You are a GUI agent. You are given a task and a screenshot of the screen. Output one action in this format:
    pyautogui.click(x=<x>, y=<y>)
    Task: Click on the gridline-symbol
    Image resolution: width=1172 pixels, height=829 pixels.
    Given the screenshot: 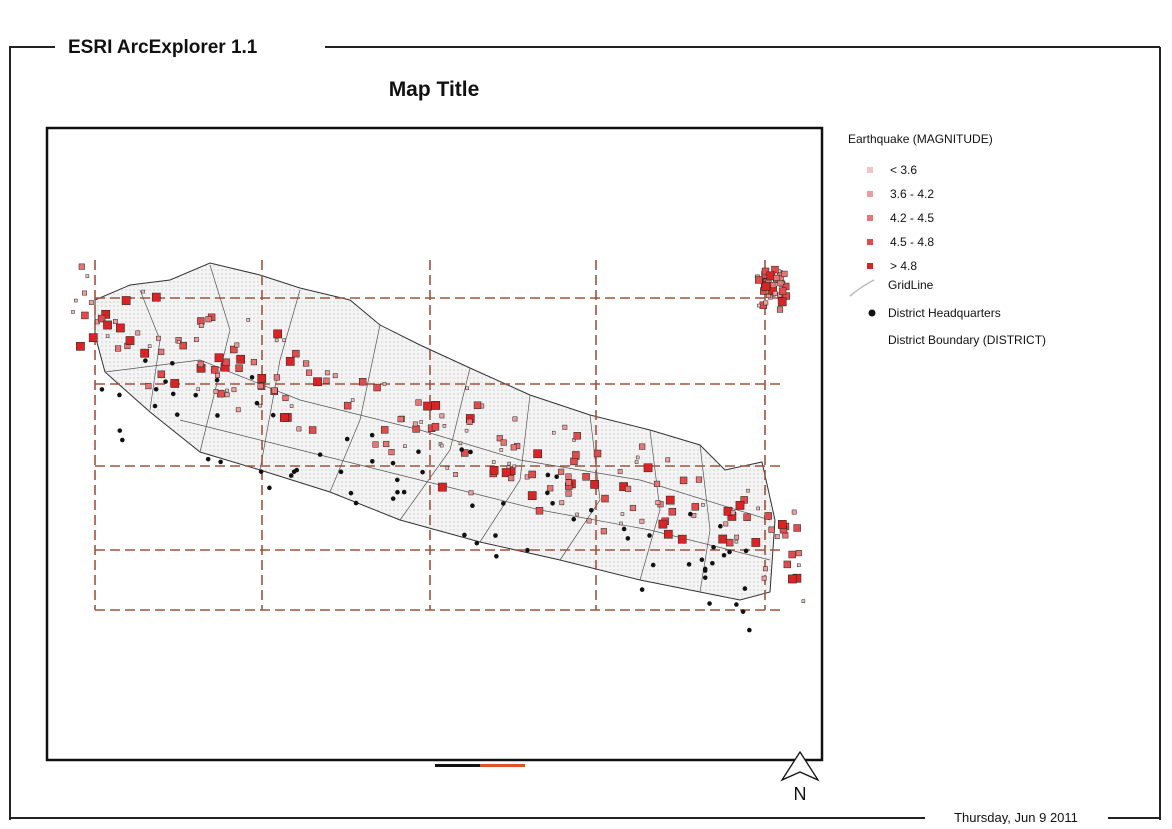 What is the action you would take?
    pyautogui.click(x=862, y=288)
    